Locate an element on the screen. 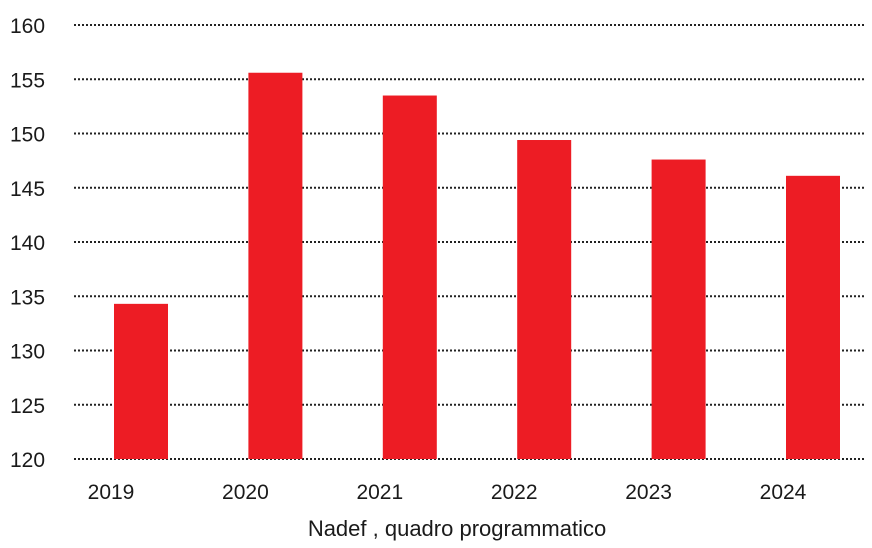 The width and height of the screenshot is (872, 548). x-tick-label: 2023 is located at coordinates (648, 492).